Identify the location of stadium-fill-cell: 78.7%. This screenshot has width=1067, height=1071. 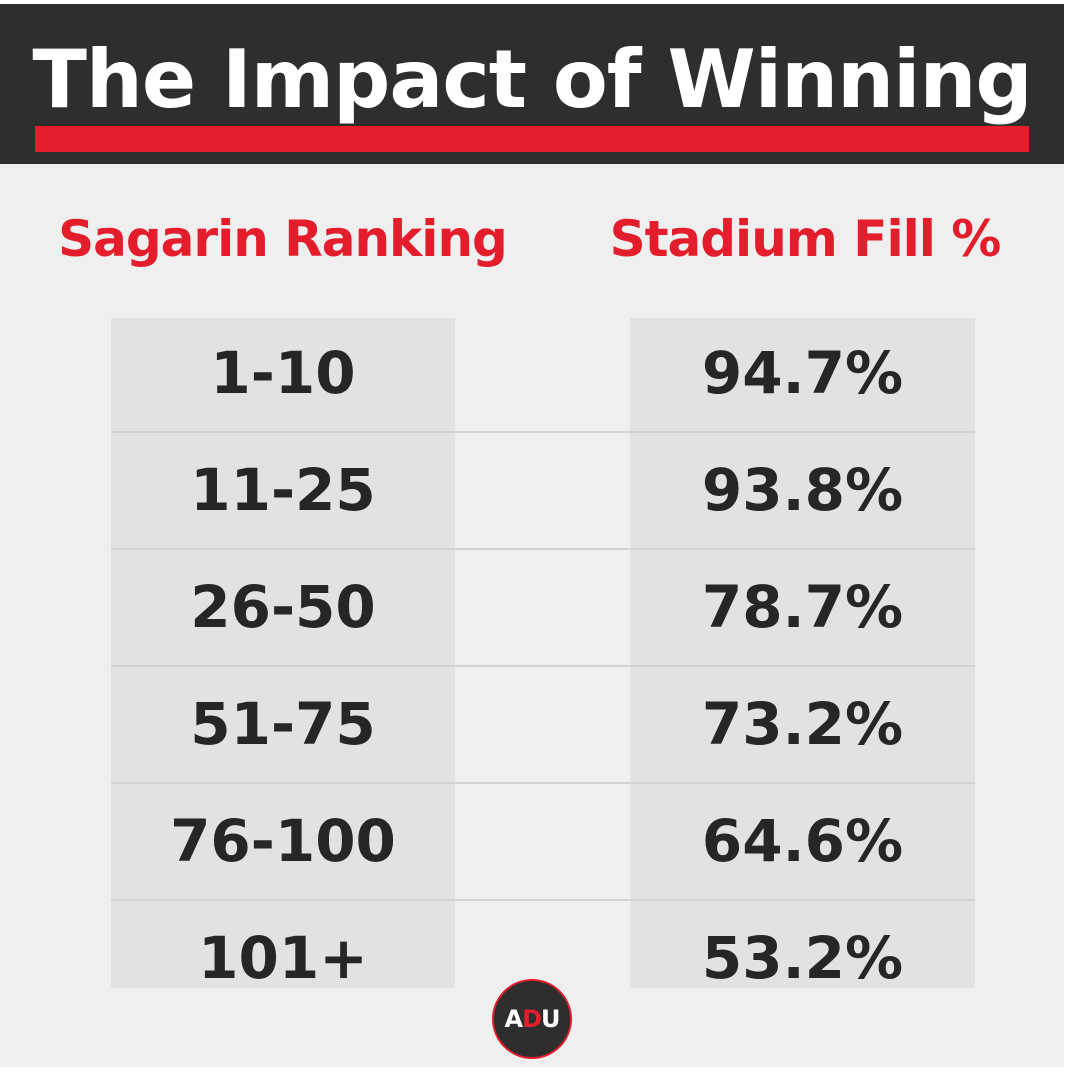
(802, 607).